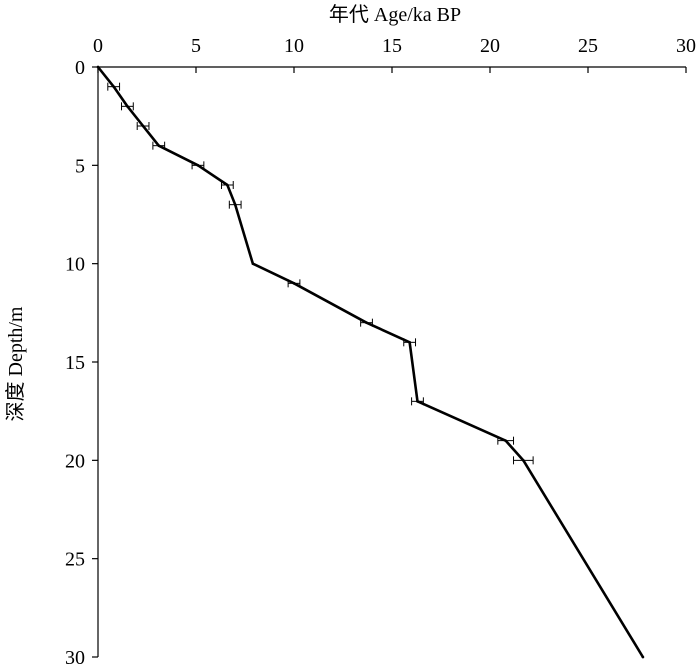 This screenshot has height=671, width=700. Describe the element at coordinates (588, 46) in the screenshot. I see `x-tick-label: 25` at that location.